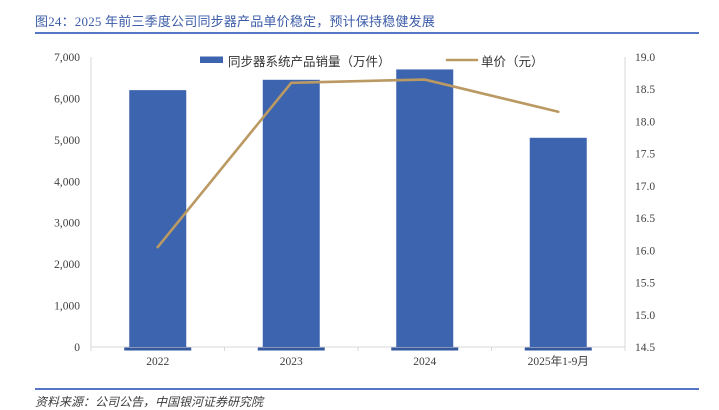 This screenshot has height=410, width=719. What do you see at coordinates (645, 122) in the screenshot?
I see `y-right-tick-label: 18.0` at bounding box center [645, 122].